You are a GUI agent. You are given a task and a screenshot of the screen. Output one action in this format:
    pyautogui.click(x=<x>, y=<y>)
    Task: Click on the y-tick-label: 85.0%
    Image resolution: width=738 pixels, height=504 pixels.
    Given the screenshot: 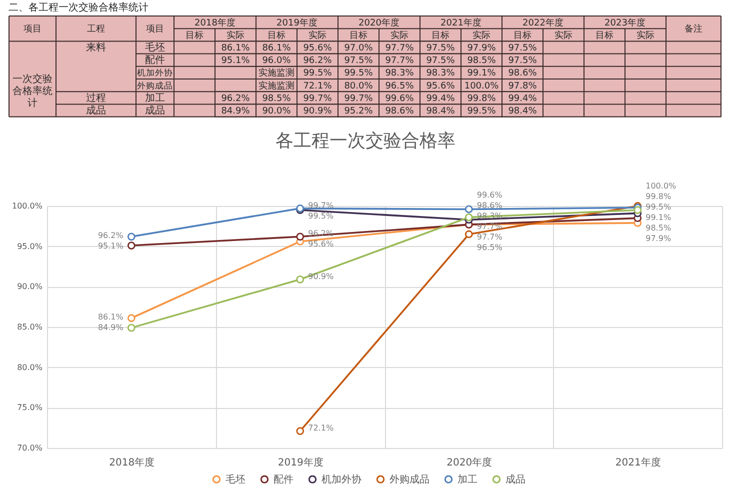 What is the action you would take?
    pyautogui.click(x=30, y=327)
    